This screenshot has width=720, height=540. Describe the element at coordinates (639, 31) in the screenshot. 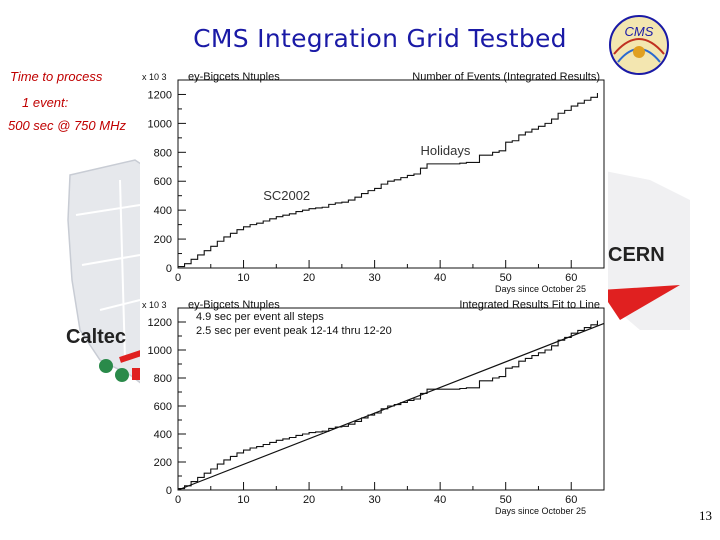

I see `logo-text: CMS` at that location.